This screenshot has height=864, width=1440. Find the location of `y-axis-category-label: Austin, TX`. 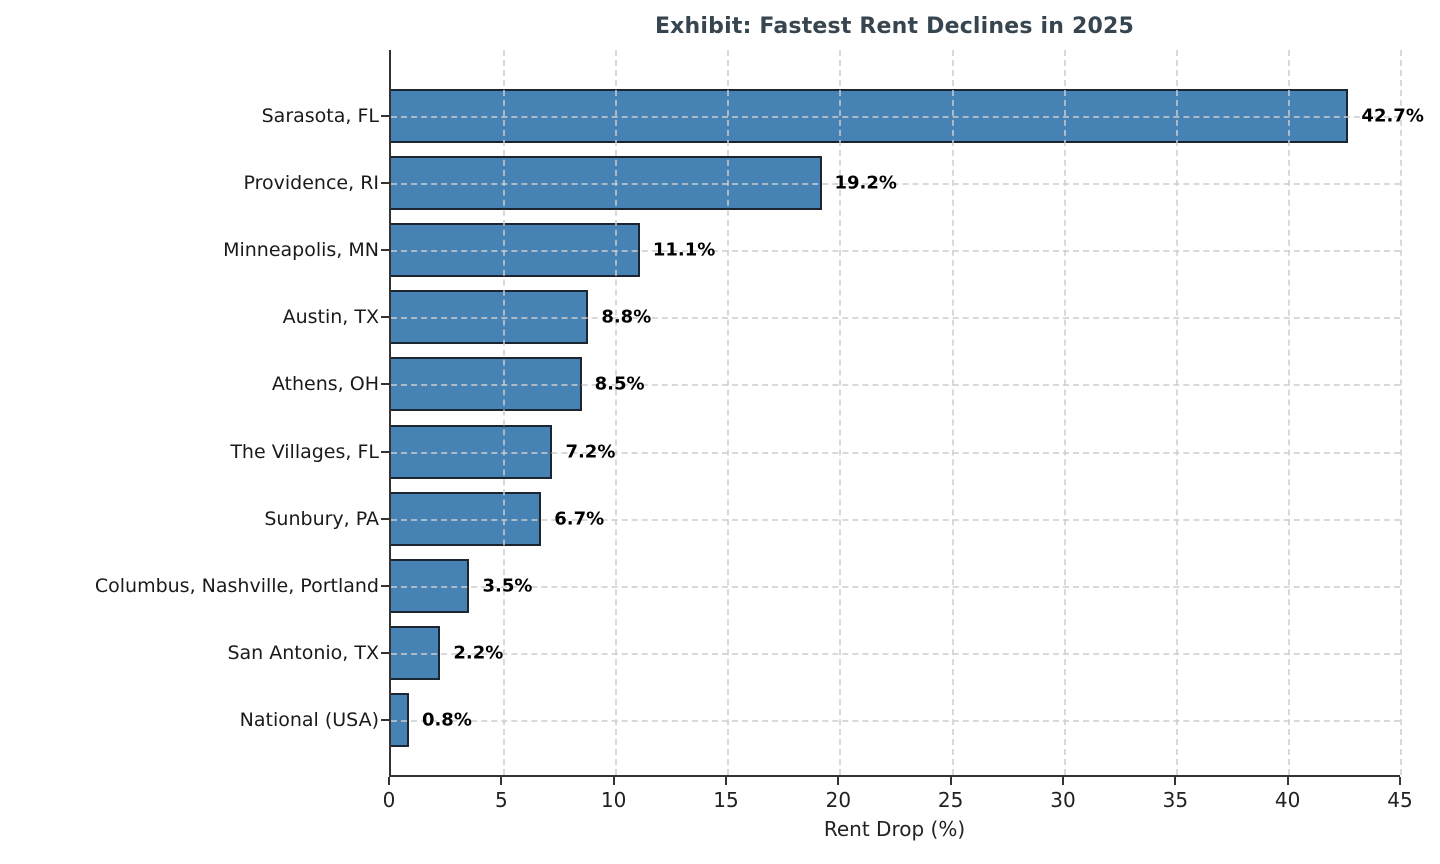

y-axis-category-label: Austin, TX is located at coordinates (330, 317).